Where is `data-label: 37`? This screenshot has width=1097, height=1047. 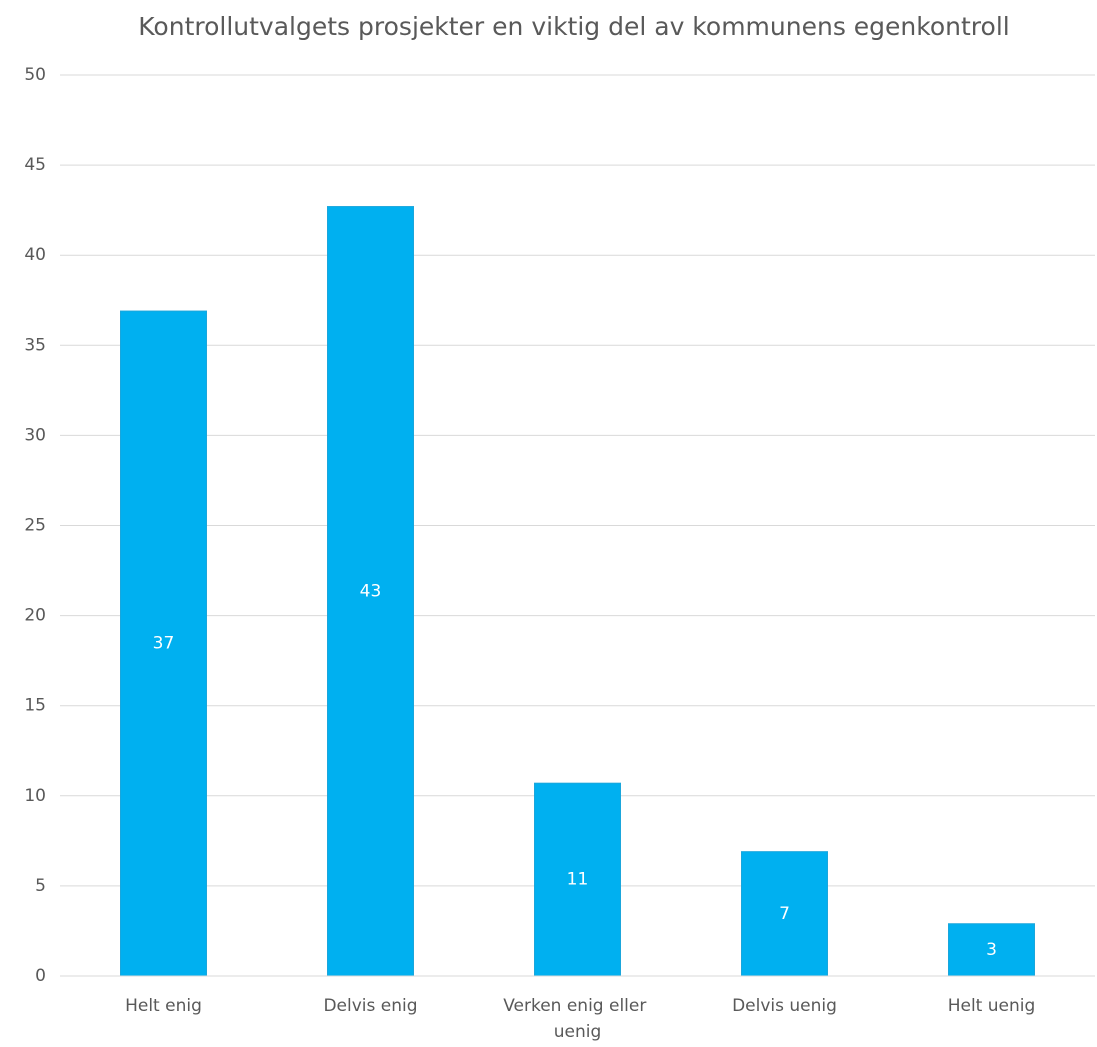
data-label: 37 is located at coordinates (164, 644).